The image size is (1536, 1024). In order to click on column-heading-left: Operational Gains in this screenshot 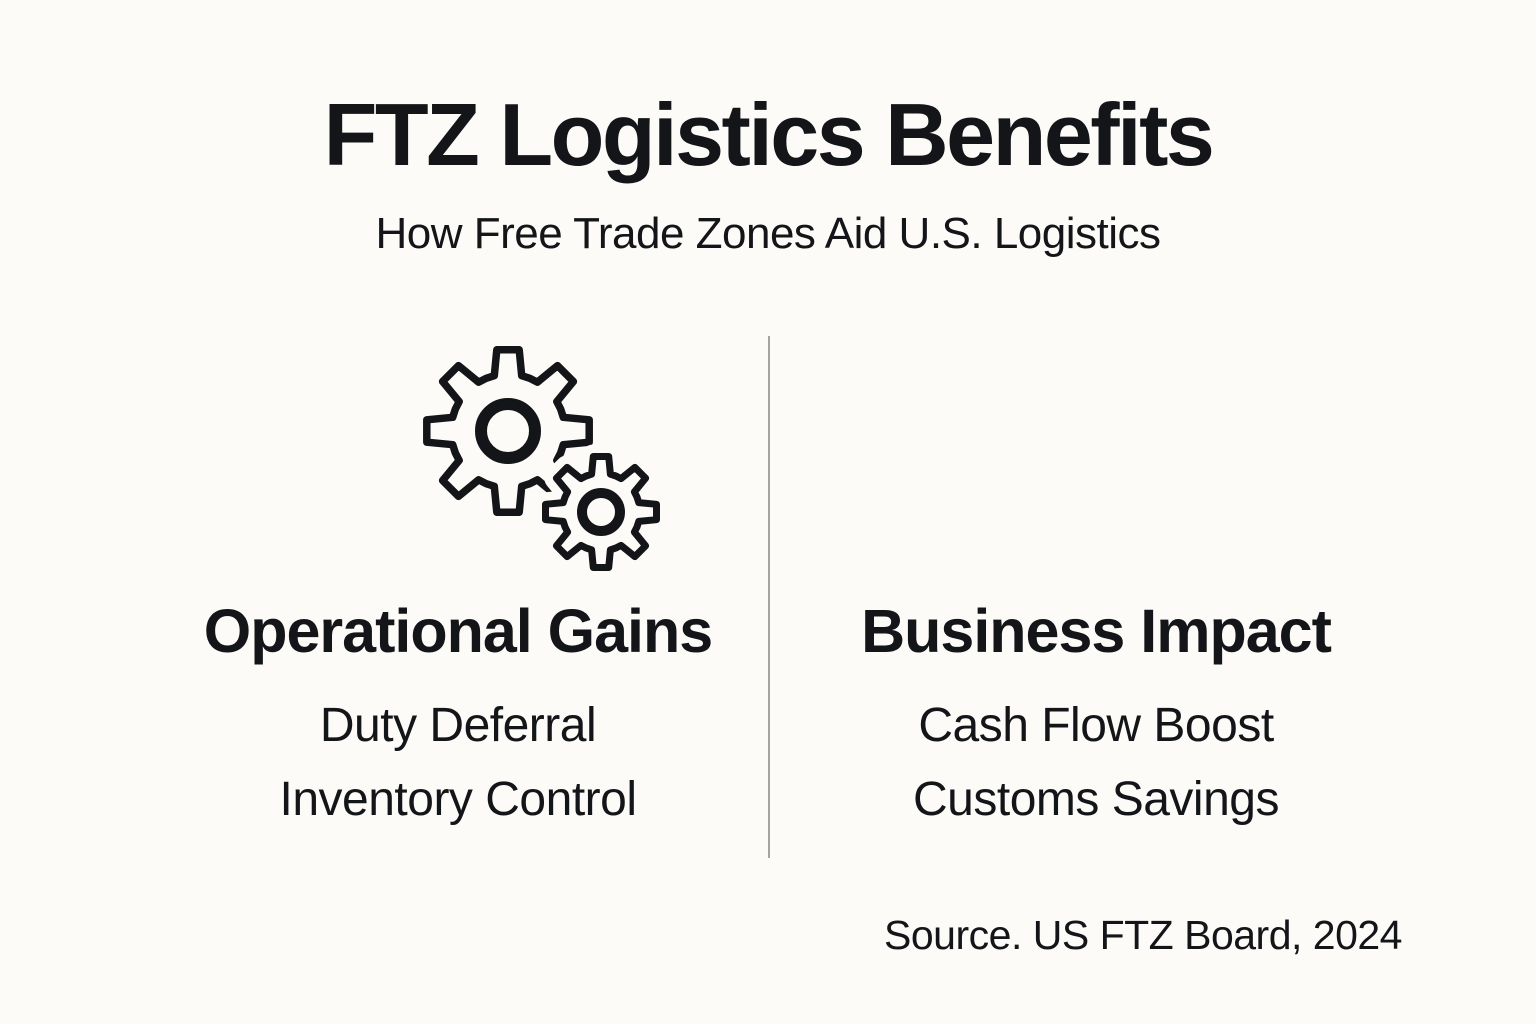, I will do `click(458, 631)`.